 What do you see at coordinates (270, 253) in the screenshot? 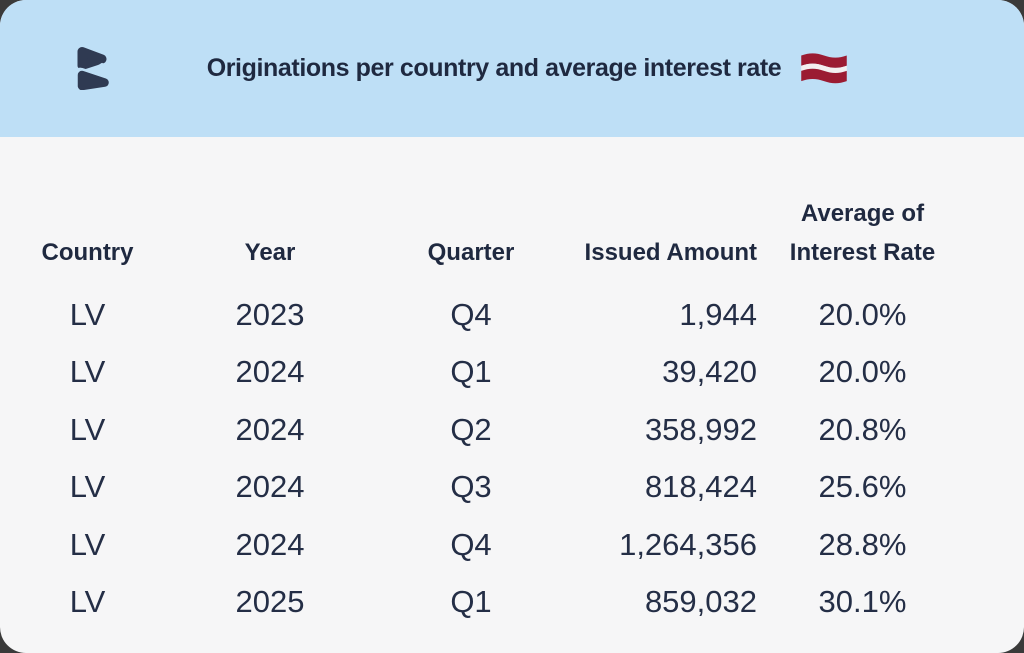
I see `column-header-year: Year` at bounding box center [270, 253].